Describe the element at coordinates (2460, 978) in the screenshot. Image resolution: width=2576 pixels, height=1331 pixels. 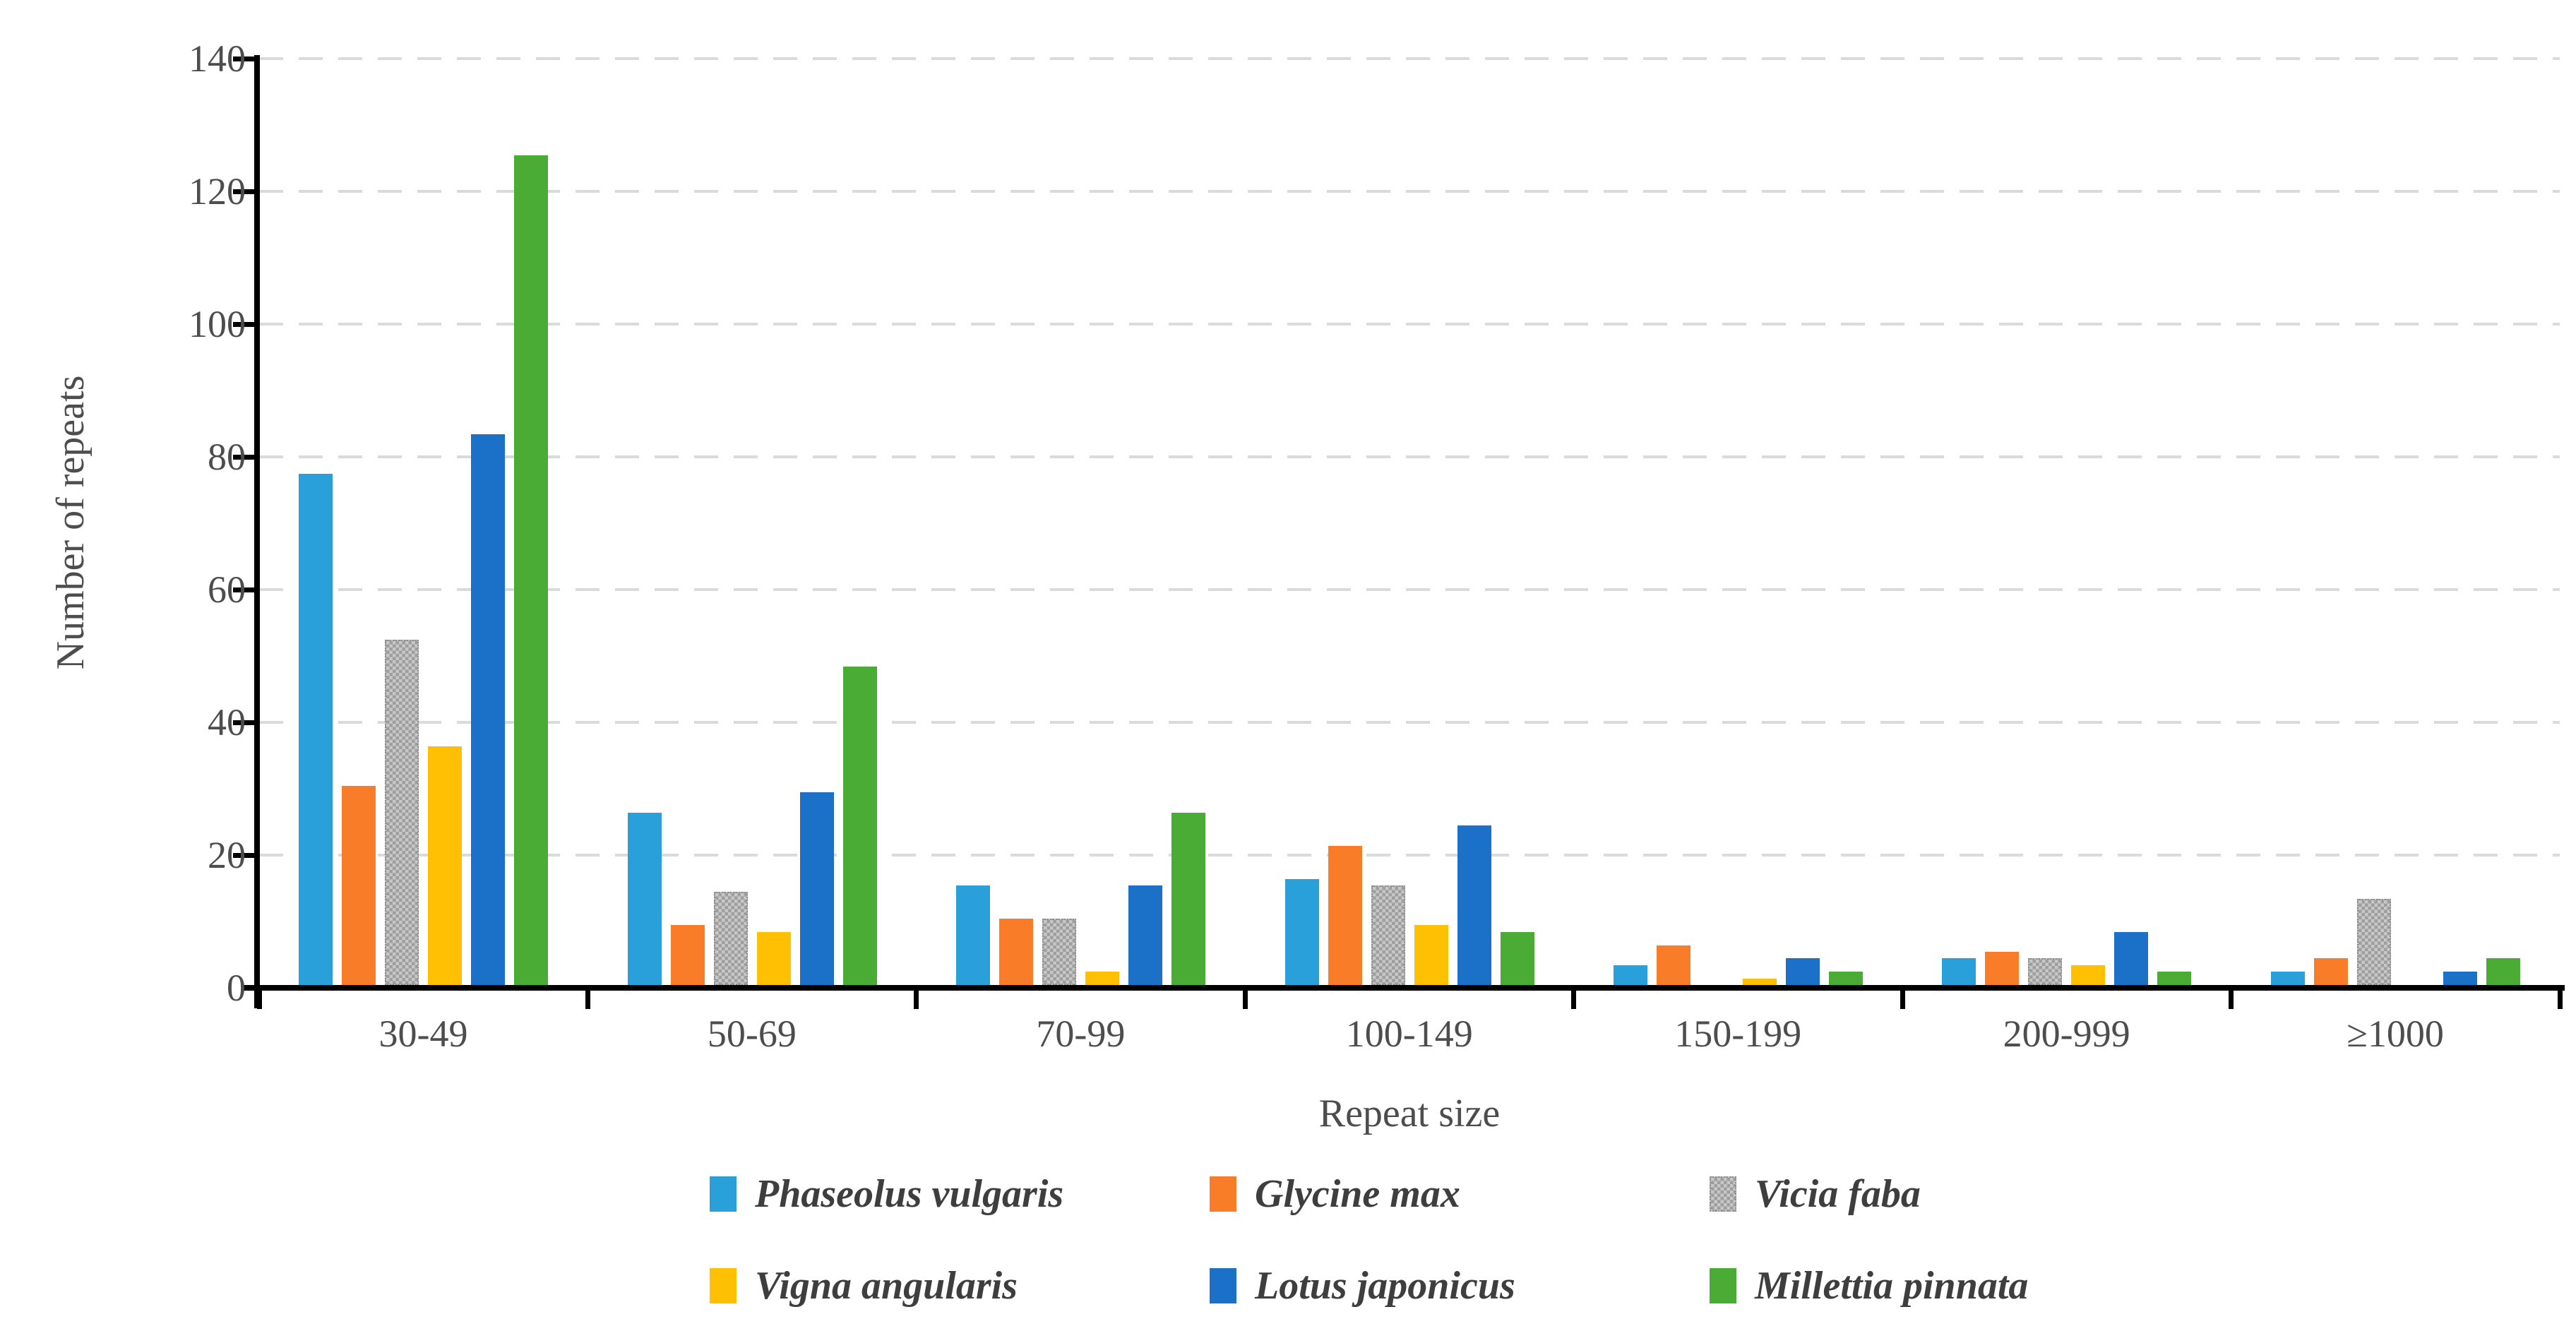
I see `bar-lotus-japonicus-≥1000` at that location.